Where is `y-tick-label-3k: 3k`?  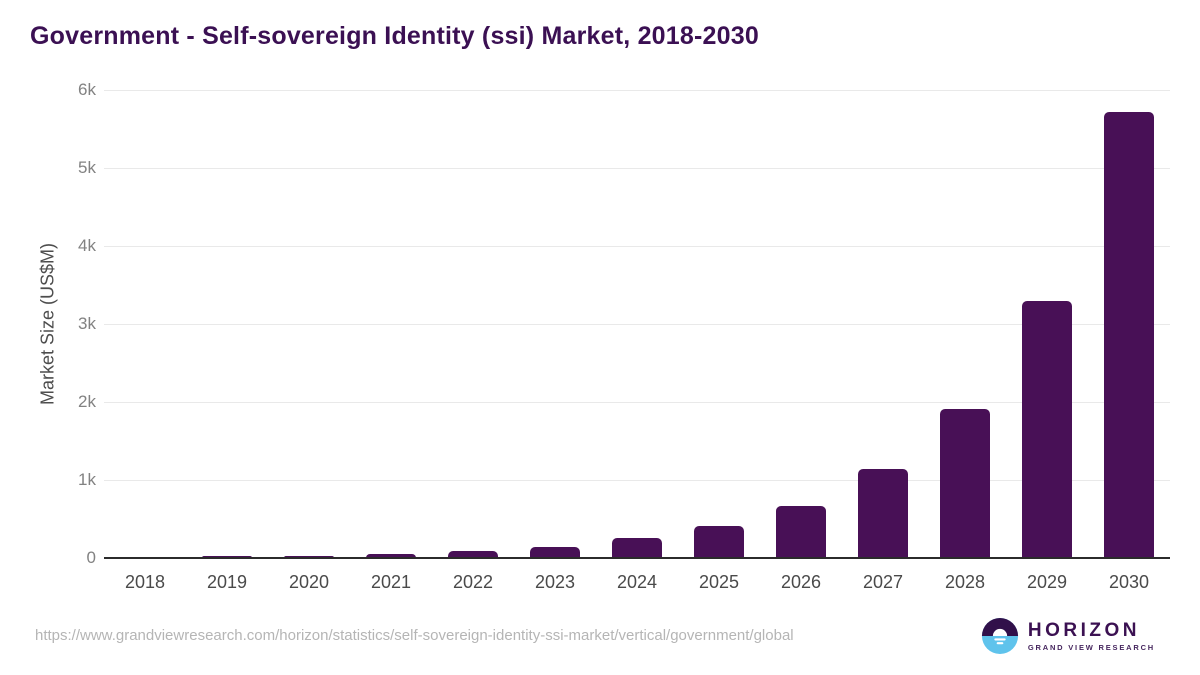 y-tick-label-3k: 3k is located at coordinates (87, 323).